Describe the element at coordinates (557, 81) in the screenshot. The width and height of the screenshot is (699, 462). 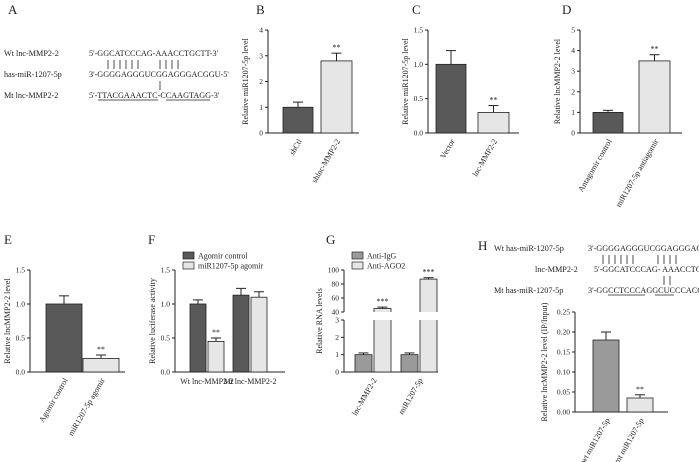
I see `chart-d-ylabel: Relative lncMMP2-2 level` at that location.